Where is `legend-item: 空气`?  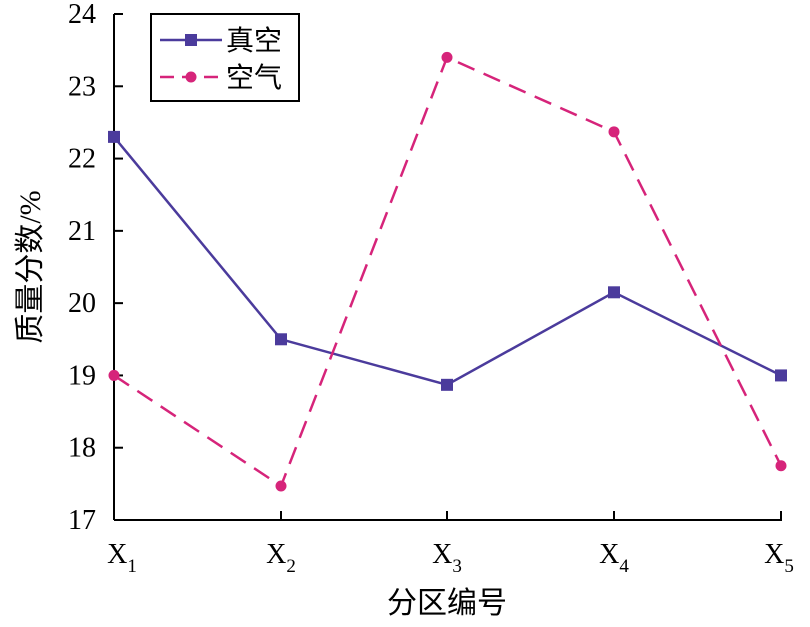 legend-item: 空气 is located at coordinates (221, 78).